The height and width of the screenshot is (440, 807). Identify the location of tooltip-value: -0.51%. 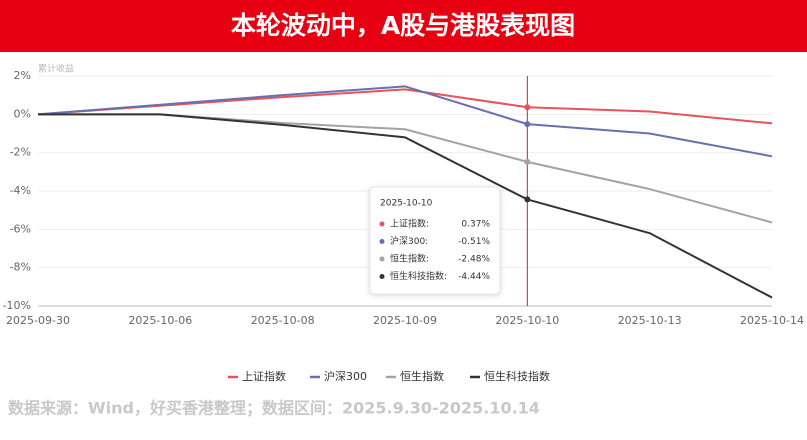
(474, 242).